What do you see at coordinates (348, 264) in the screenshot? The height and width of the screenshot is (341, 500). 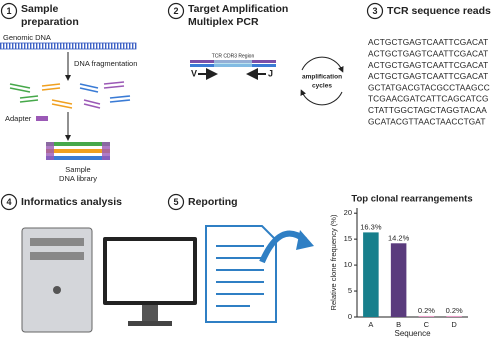 I see `y-tick-label: 10` at bounding box center [348, 264].